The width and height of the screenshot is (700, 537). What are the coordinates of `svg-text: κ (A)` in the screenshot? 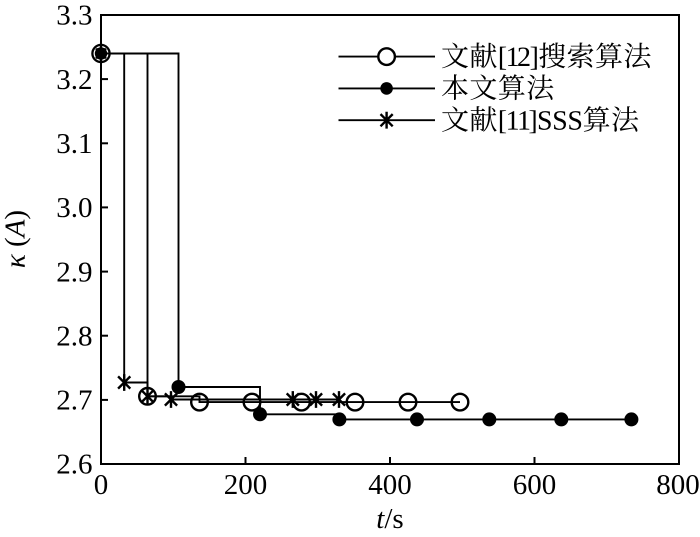 It's located at (16, 239).